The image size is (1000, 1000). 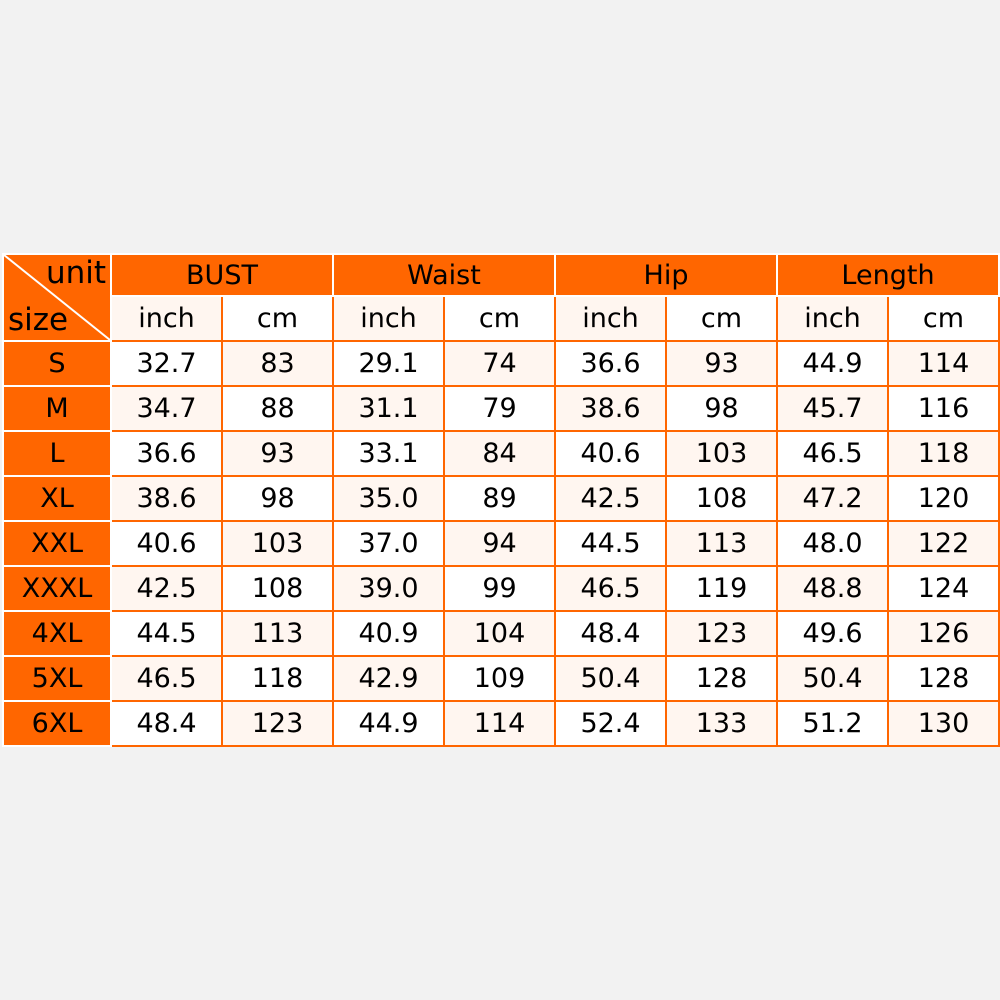 What do you see at coordinates (610, 678) in the screenshot?
I see `table-cell: 50.4` at bounding box center [610, 678].